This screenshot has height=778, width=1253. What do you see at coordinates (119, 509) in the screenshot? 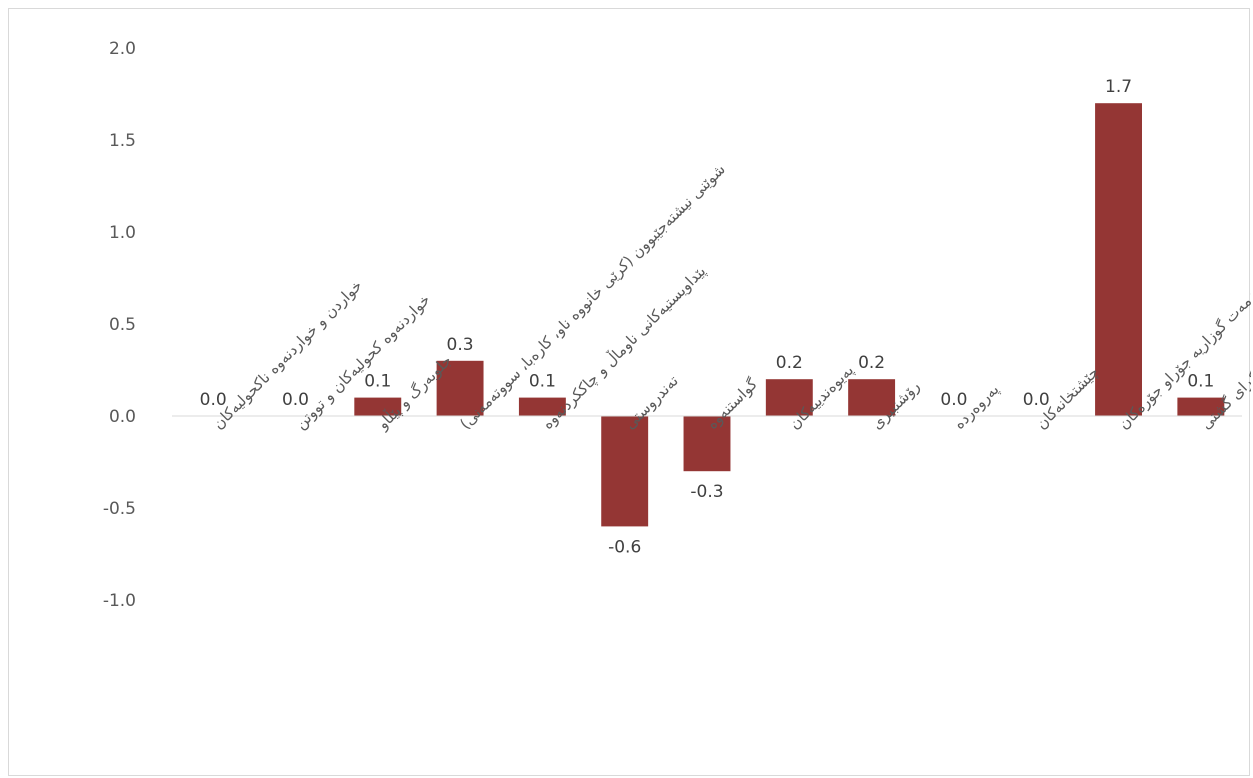
I see `y-tick-label: -0.5` at bounding box center [119, 509].